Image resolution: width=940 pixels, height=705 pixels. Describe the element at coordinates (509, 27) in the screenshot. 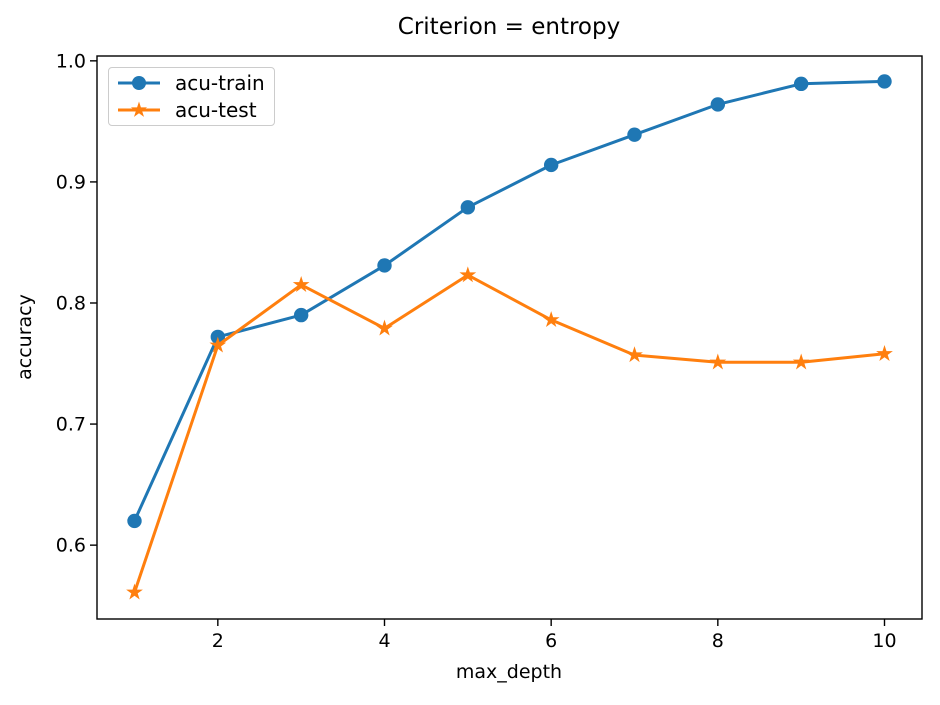

I see `chart-title: Criterion = entropy` at that location.